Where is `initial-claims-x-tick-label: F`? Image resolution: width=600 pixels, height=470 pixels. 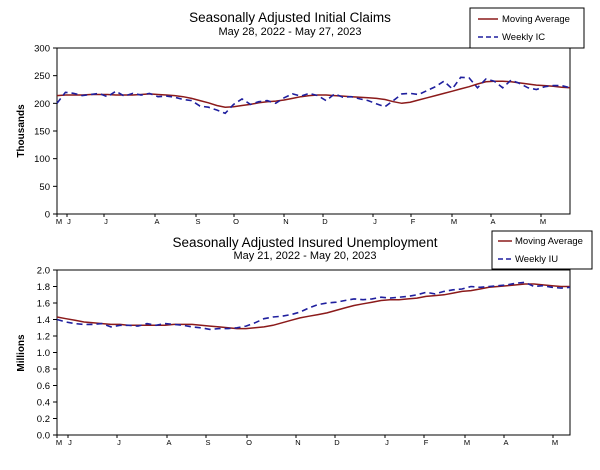
initial-claims-x-tick-label: F is located at coordinates (413, 221).